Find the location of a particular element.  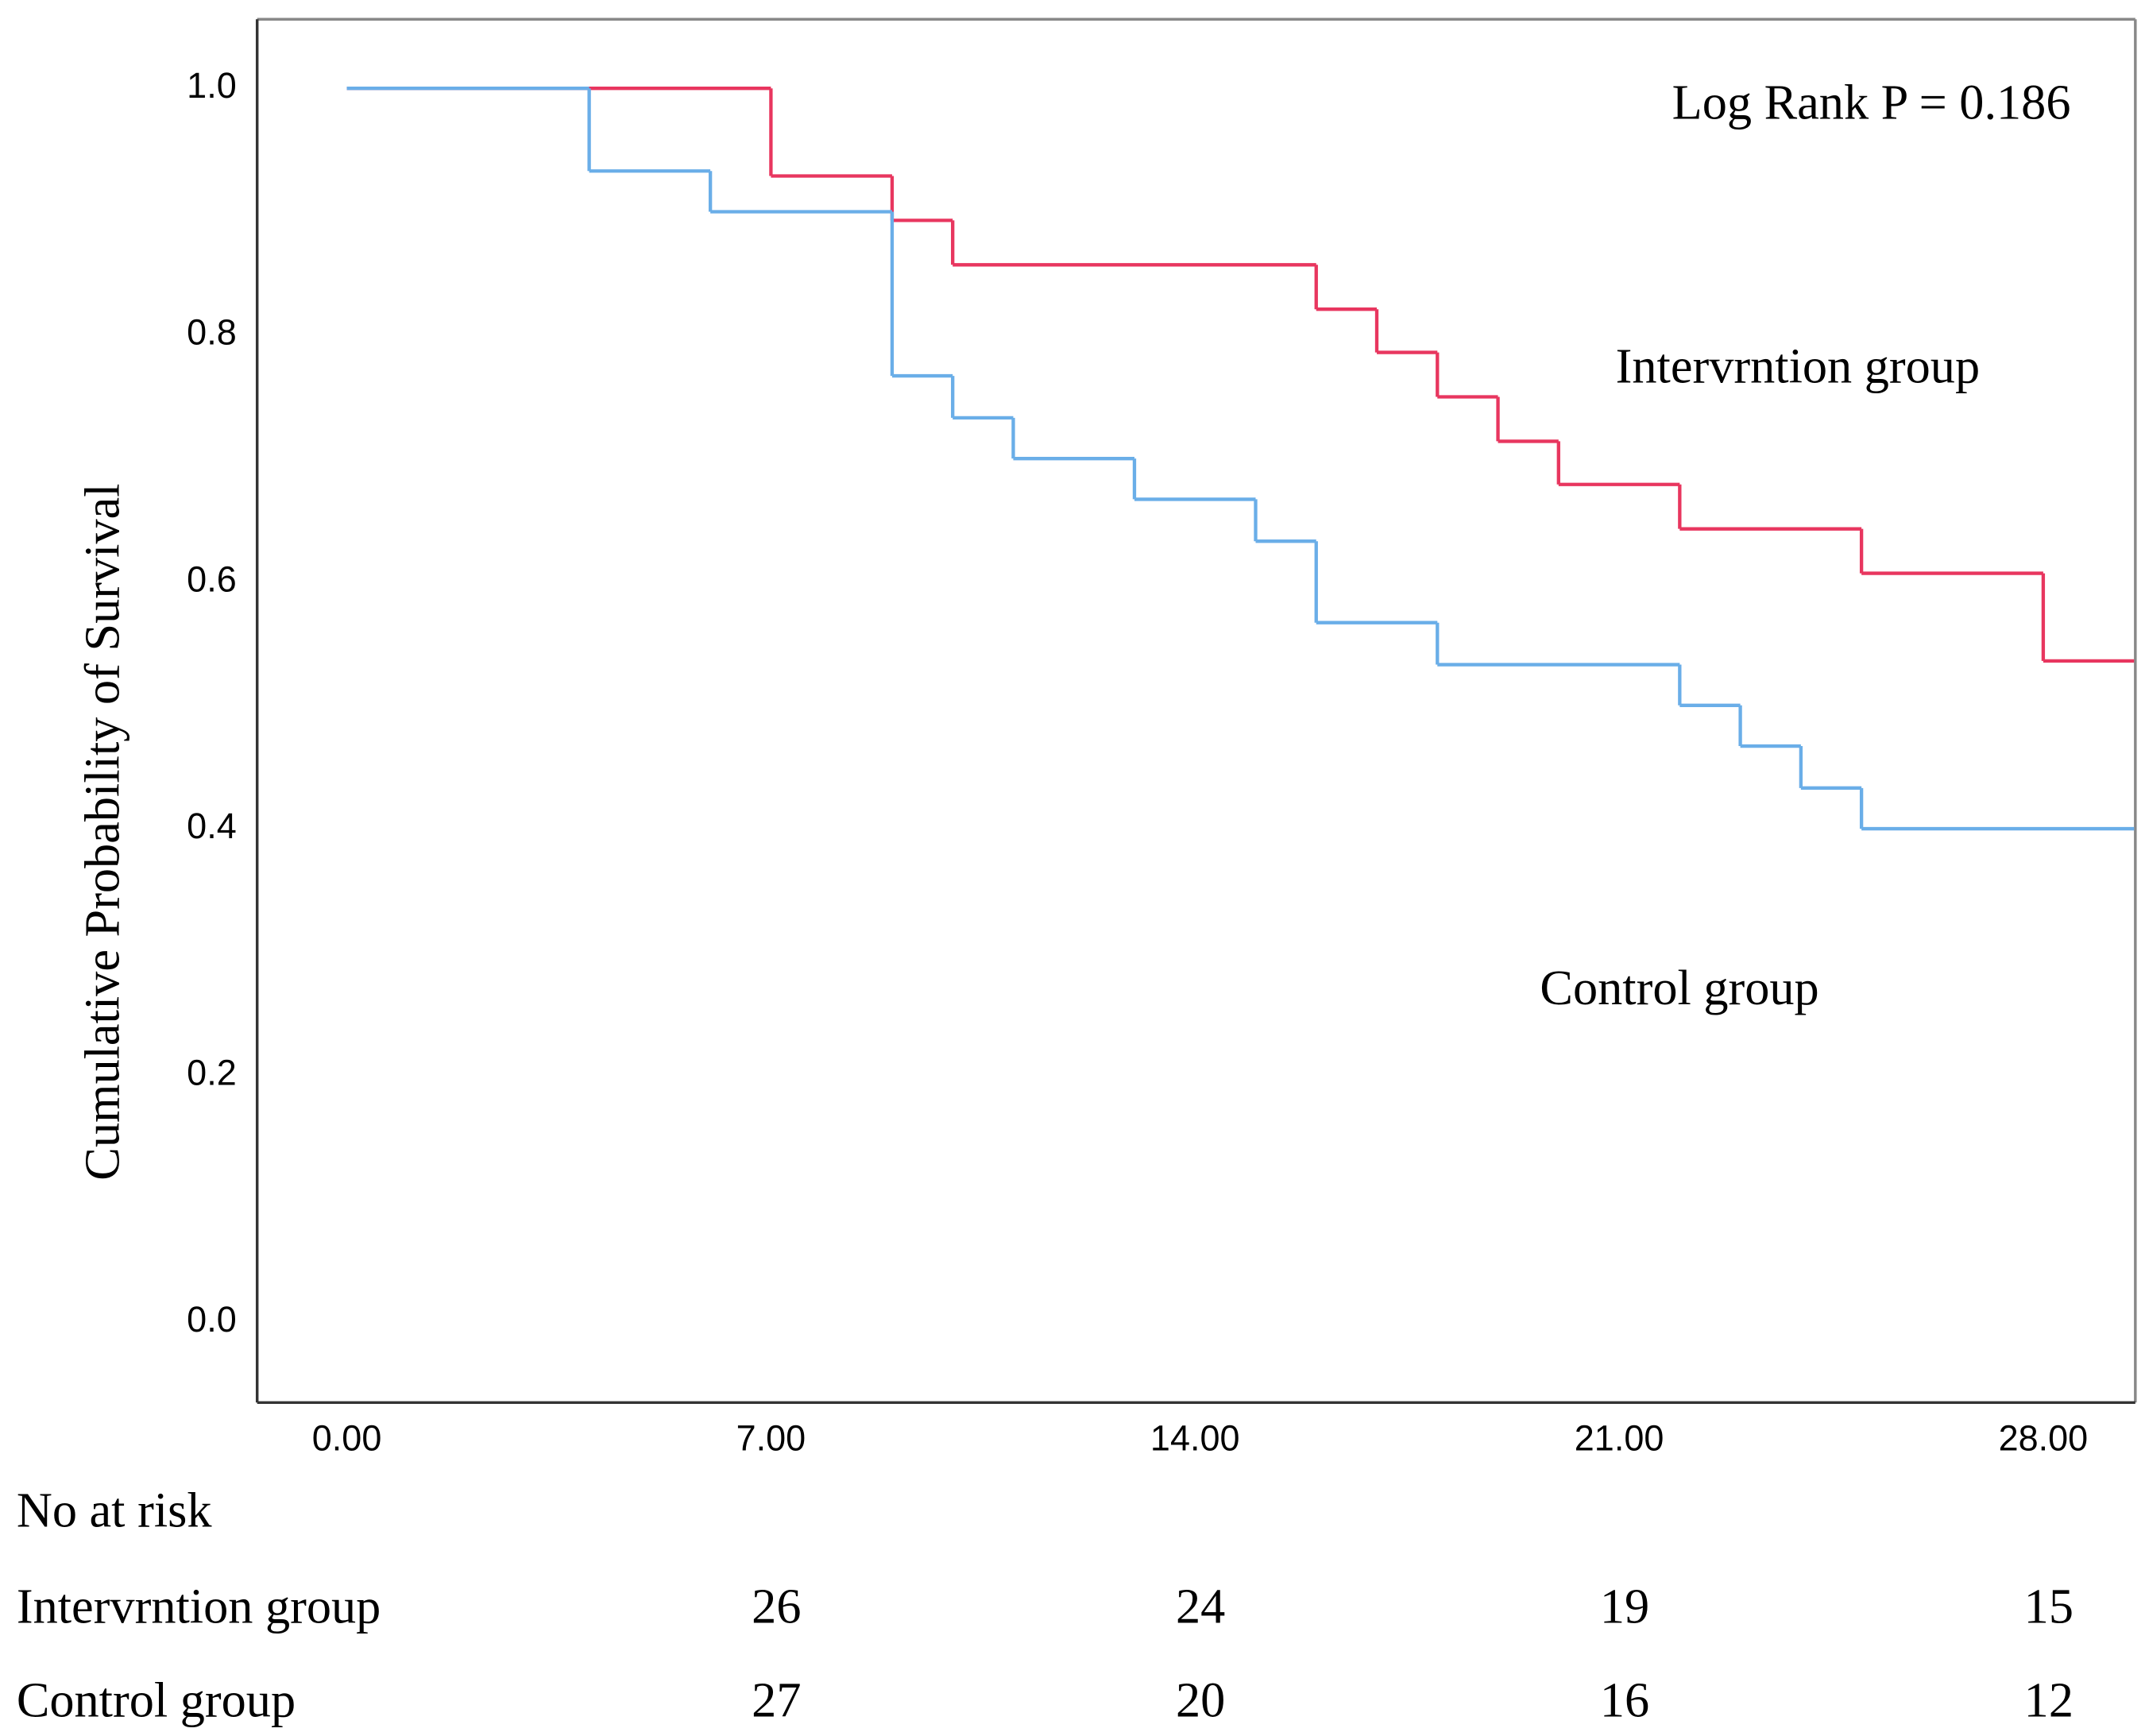

y-tick-label: 0.0 is located at coordinates (212, 1319).